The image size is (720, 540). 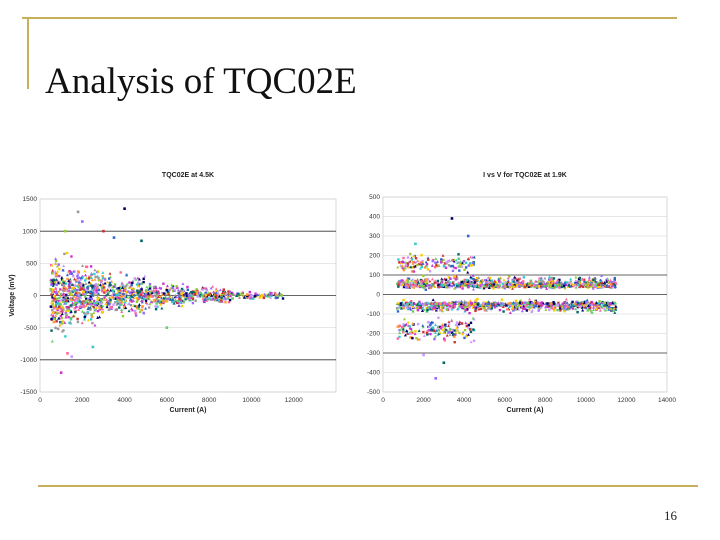 What do you see at coordinates (504, 400) in the screenshot?
I see `x-tick-label: 6000` at bounding box center [504, 400].